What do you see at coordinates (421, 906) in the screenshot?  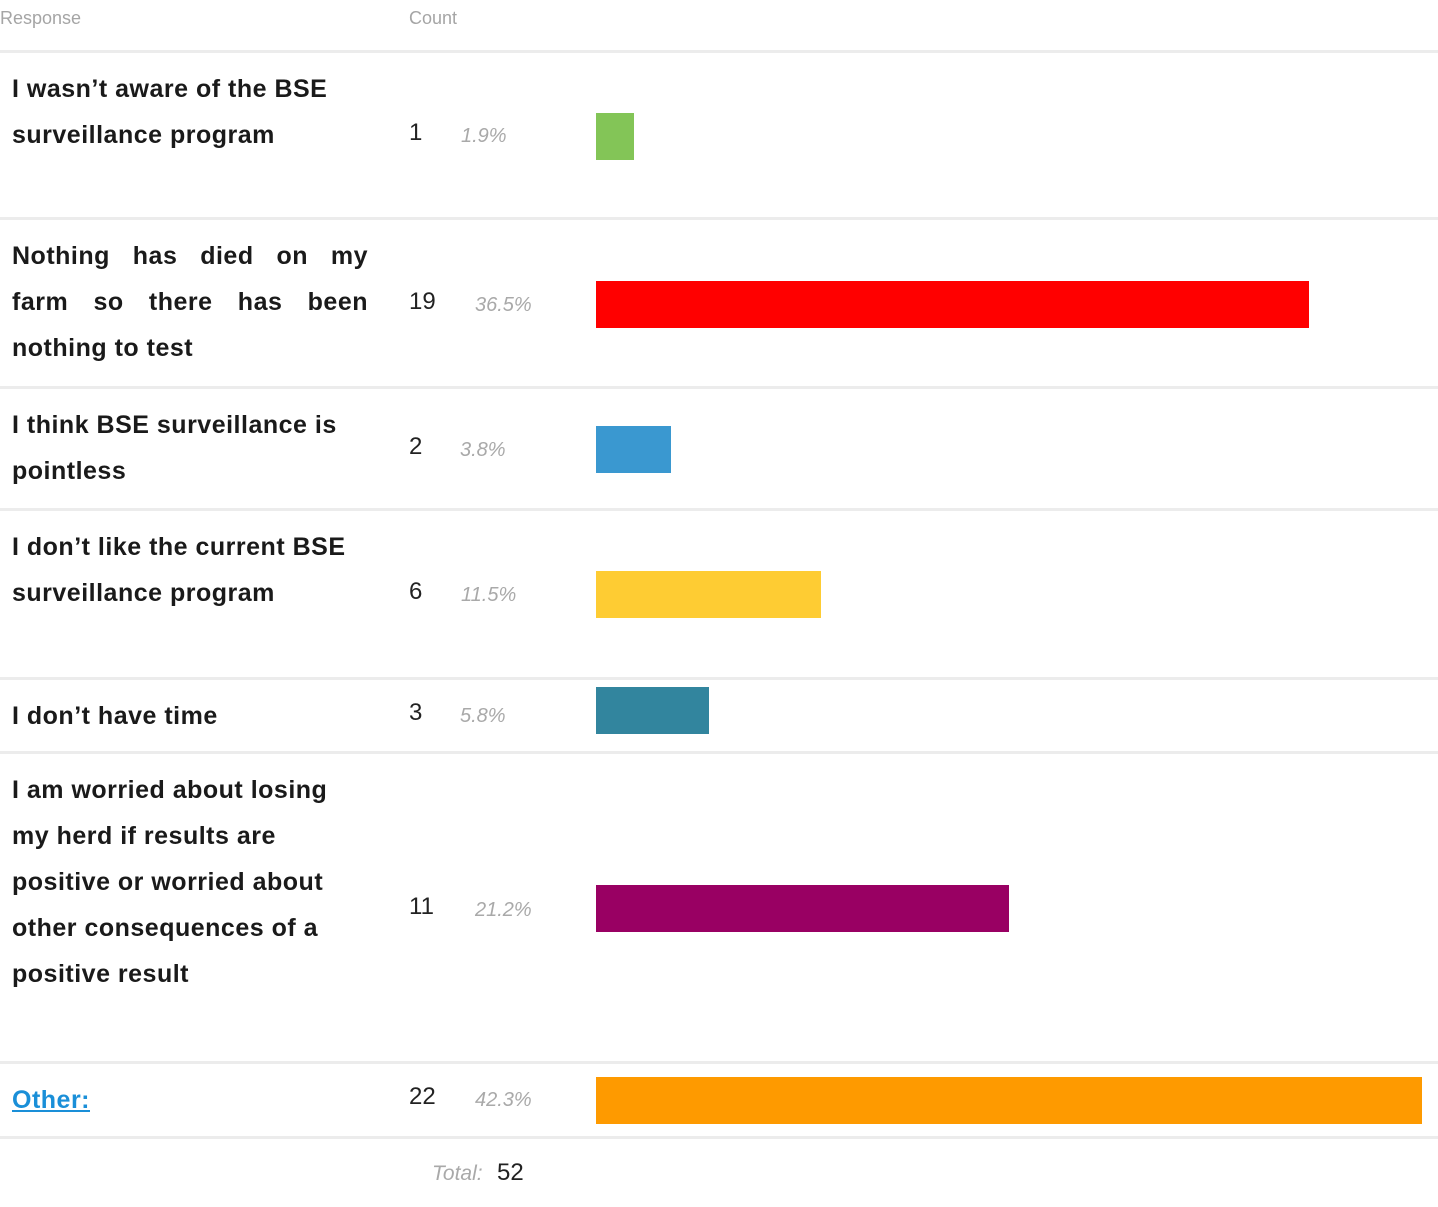 I see `count-value: 11` at bounding box center [421, 906].